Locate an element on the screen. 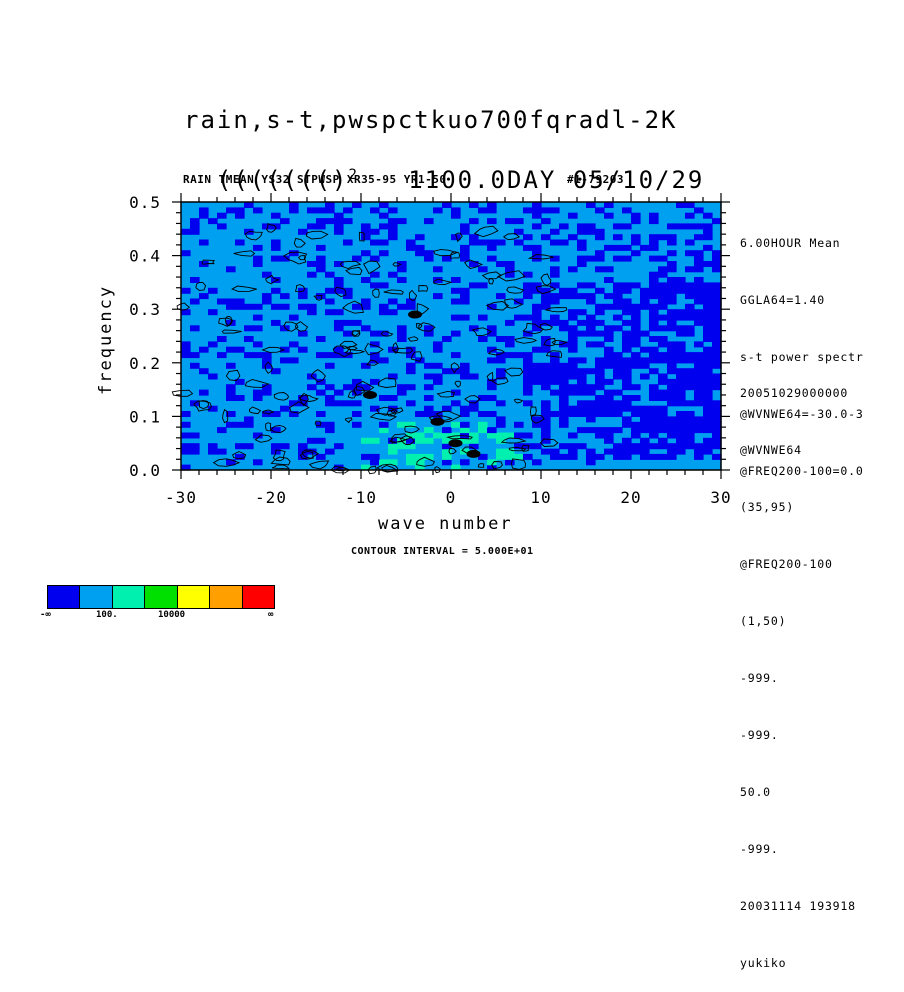 Image resolution: width=904 pixels, height=992 pixels. side-meta-line: 50.0 is located at coordinates (755, 792).